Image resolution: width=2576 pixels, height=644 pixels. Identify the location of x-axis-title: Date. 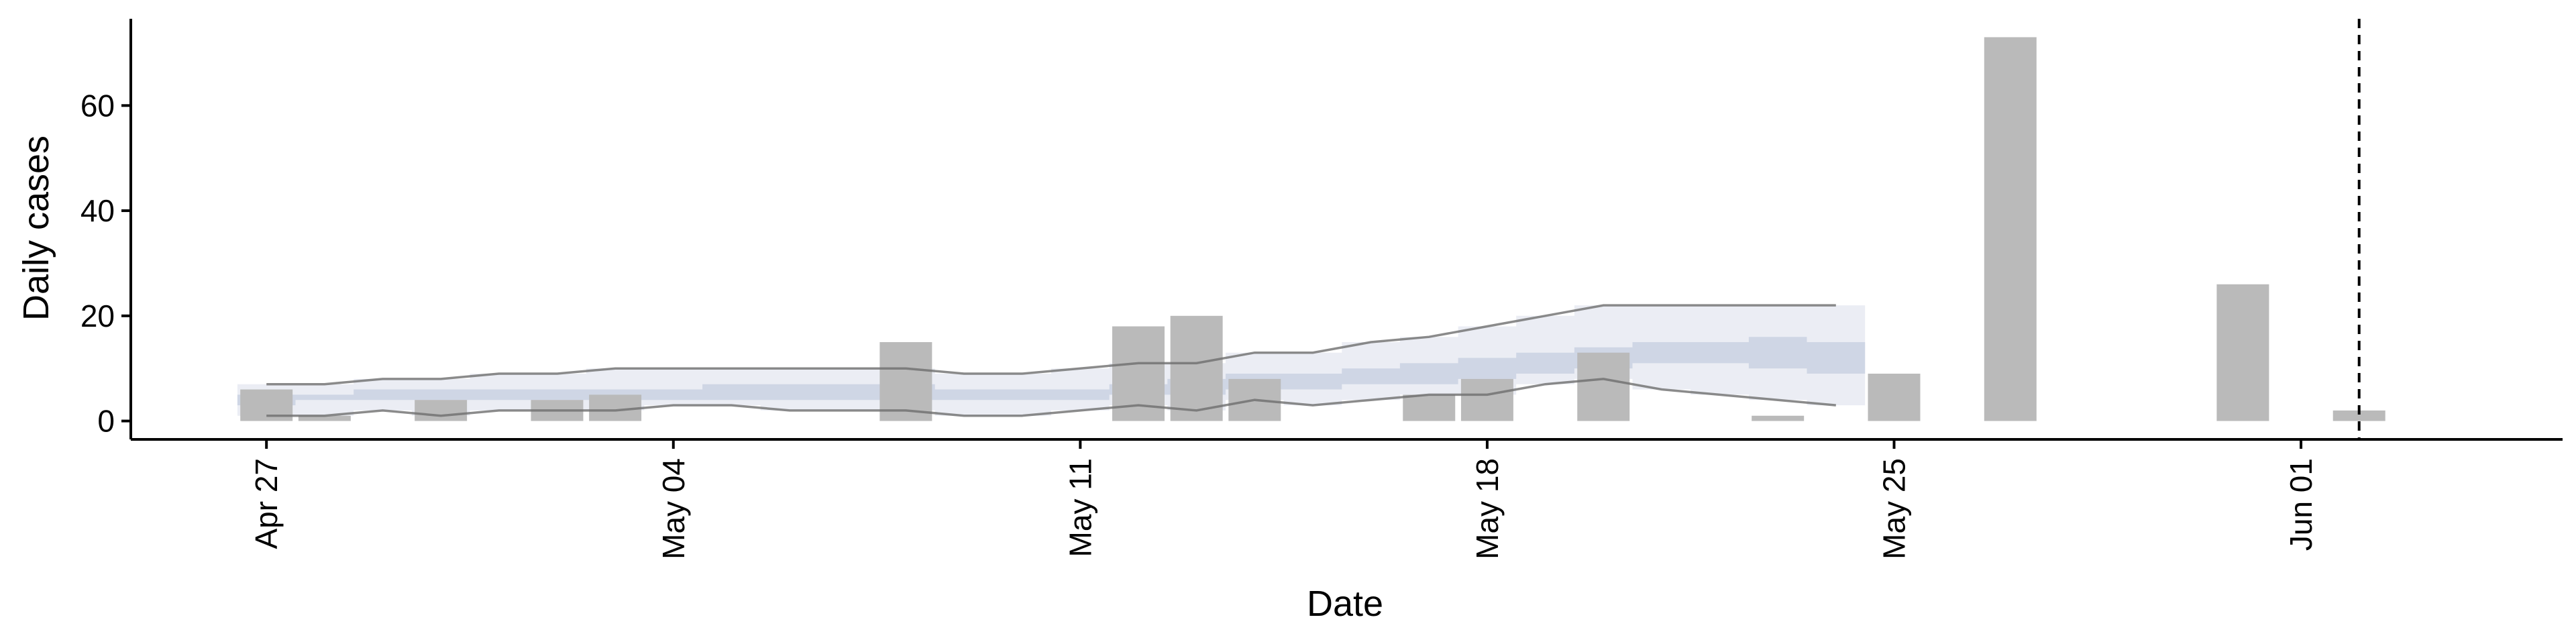
(1345, 604).